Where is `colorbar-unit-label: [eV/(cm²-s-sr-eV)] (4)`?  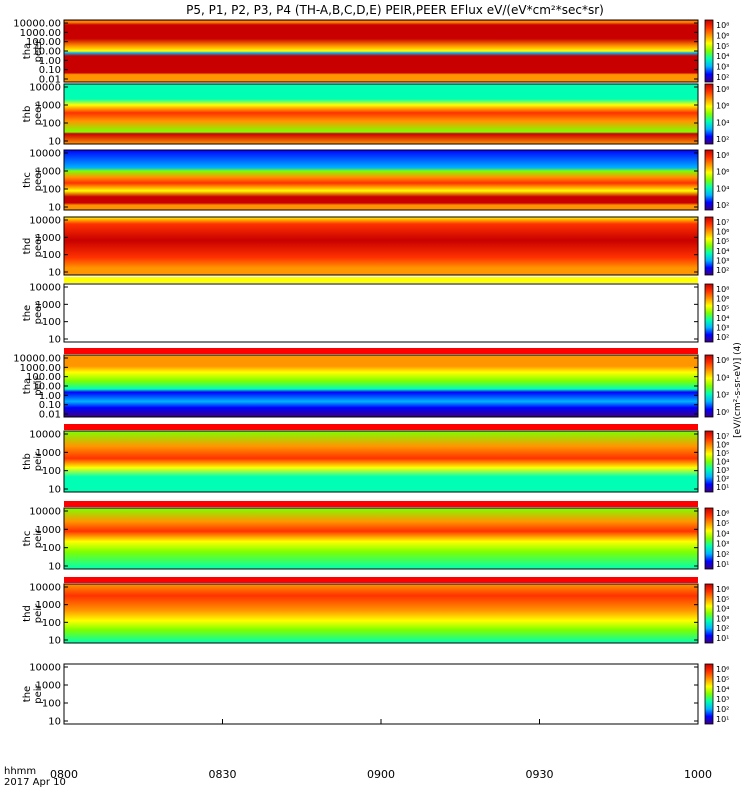 colorbar-unit-label: [eV/(cm²-s-sr-eV)] (4) is located at coordinates (738, 390).